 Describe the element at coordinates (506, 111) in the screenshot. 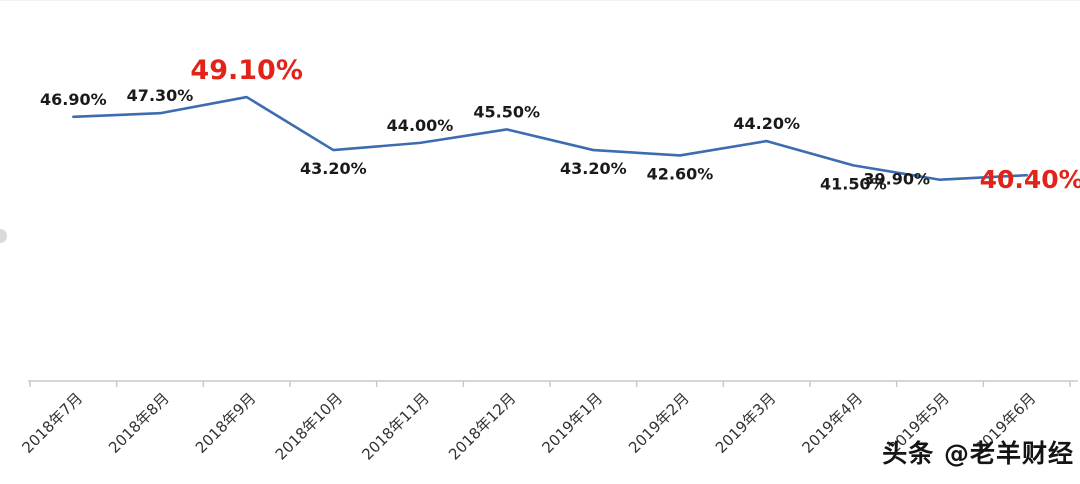

I see `data-label: 45.50%` at that location.